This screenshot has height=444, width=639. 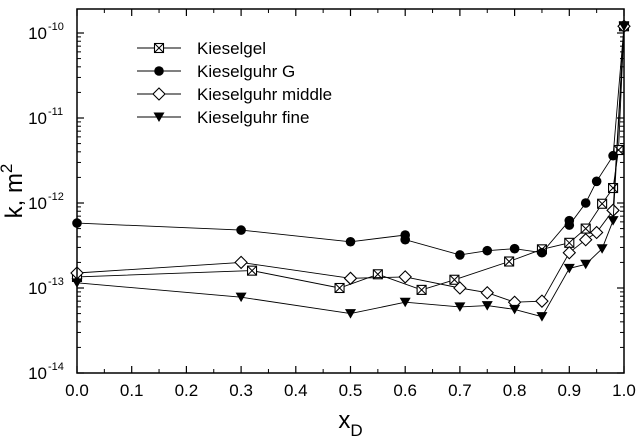 I want to click on x-tick-label: 0.6, so click(x=405, y=390).